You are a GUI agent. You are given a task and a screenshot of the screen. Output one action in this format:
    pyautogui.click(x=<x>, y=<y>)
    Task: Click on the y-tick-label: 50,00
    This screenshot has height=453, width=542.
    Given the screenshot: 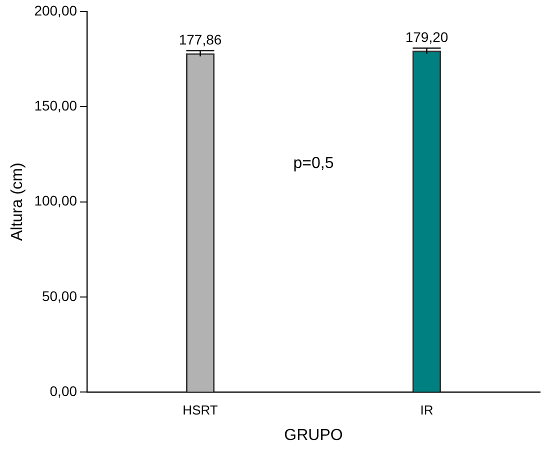 What is the action you would take?
    pyautogui.click(x=60, y=296)
    